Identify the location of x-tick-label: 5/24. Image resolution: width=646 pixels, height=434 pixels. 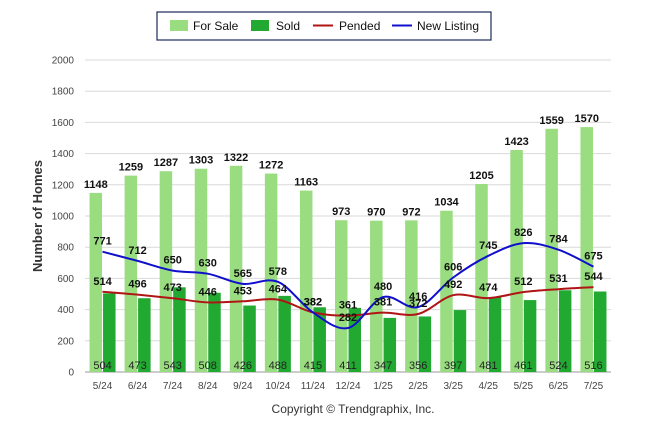
(103, 386).